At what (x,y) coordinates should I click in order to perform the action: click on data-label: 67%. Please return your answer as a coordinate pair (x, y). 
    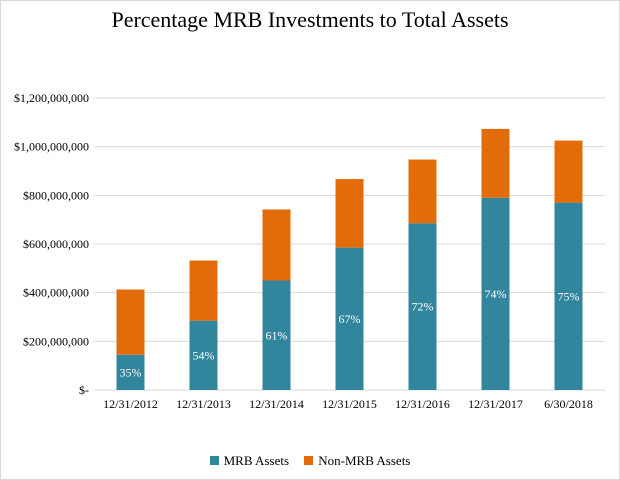
    Looking at the image, I should click on (350, 319).